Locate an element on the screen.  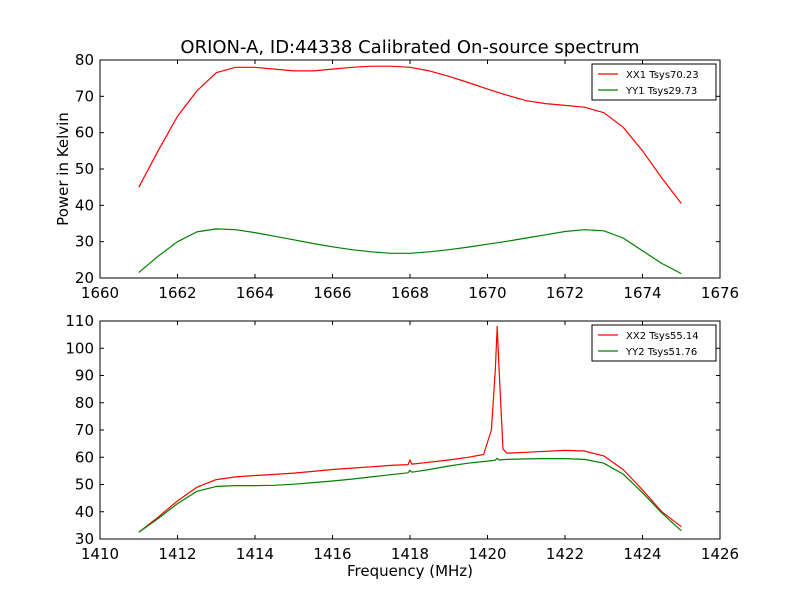
plot2-y-tick-label: 70 is located at coordinates (84, 430).